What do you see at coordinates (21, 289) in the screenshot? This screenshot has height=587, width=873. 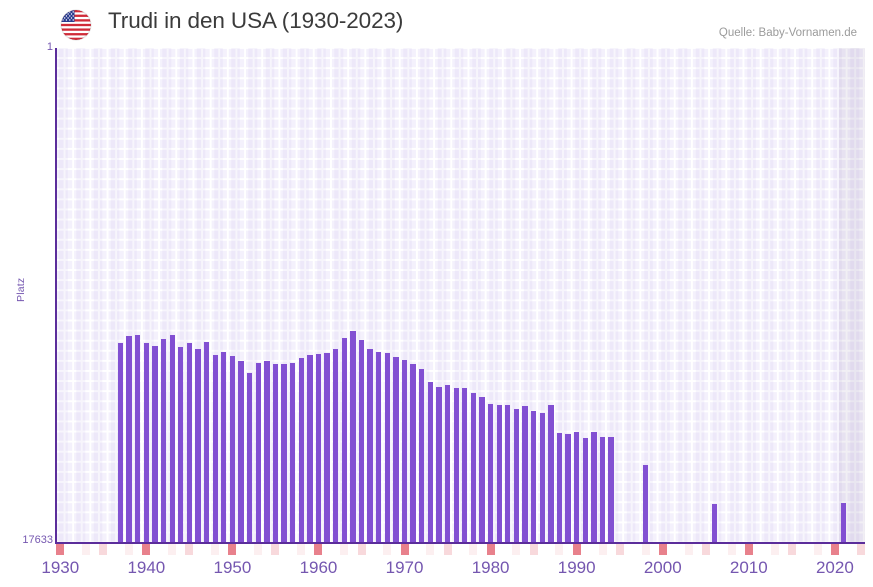 I see `y-axis-title-text: Platz` at bounding box center [21, 289].